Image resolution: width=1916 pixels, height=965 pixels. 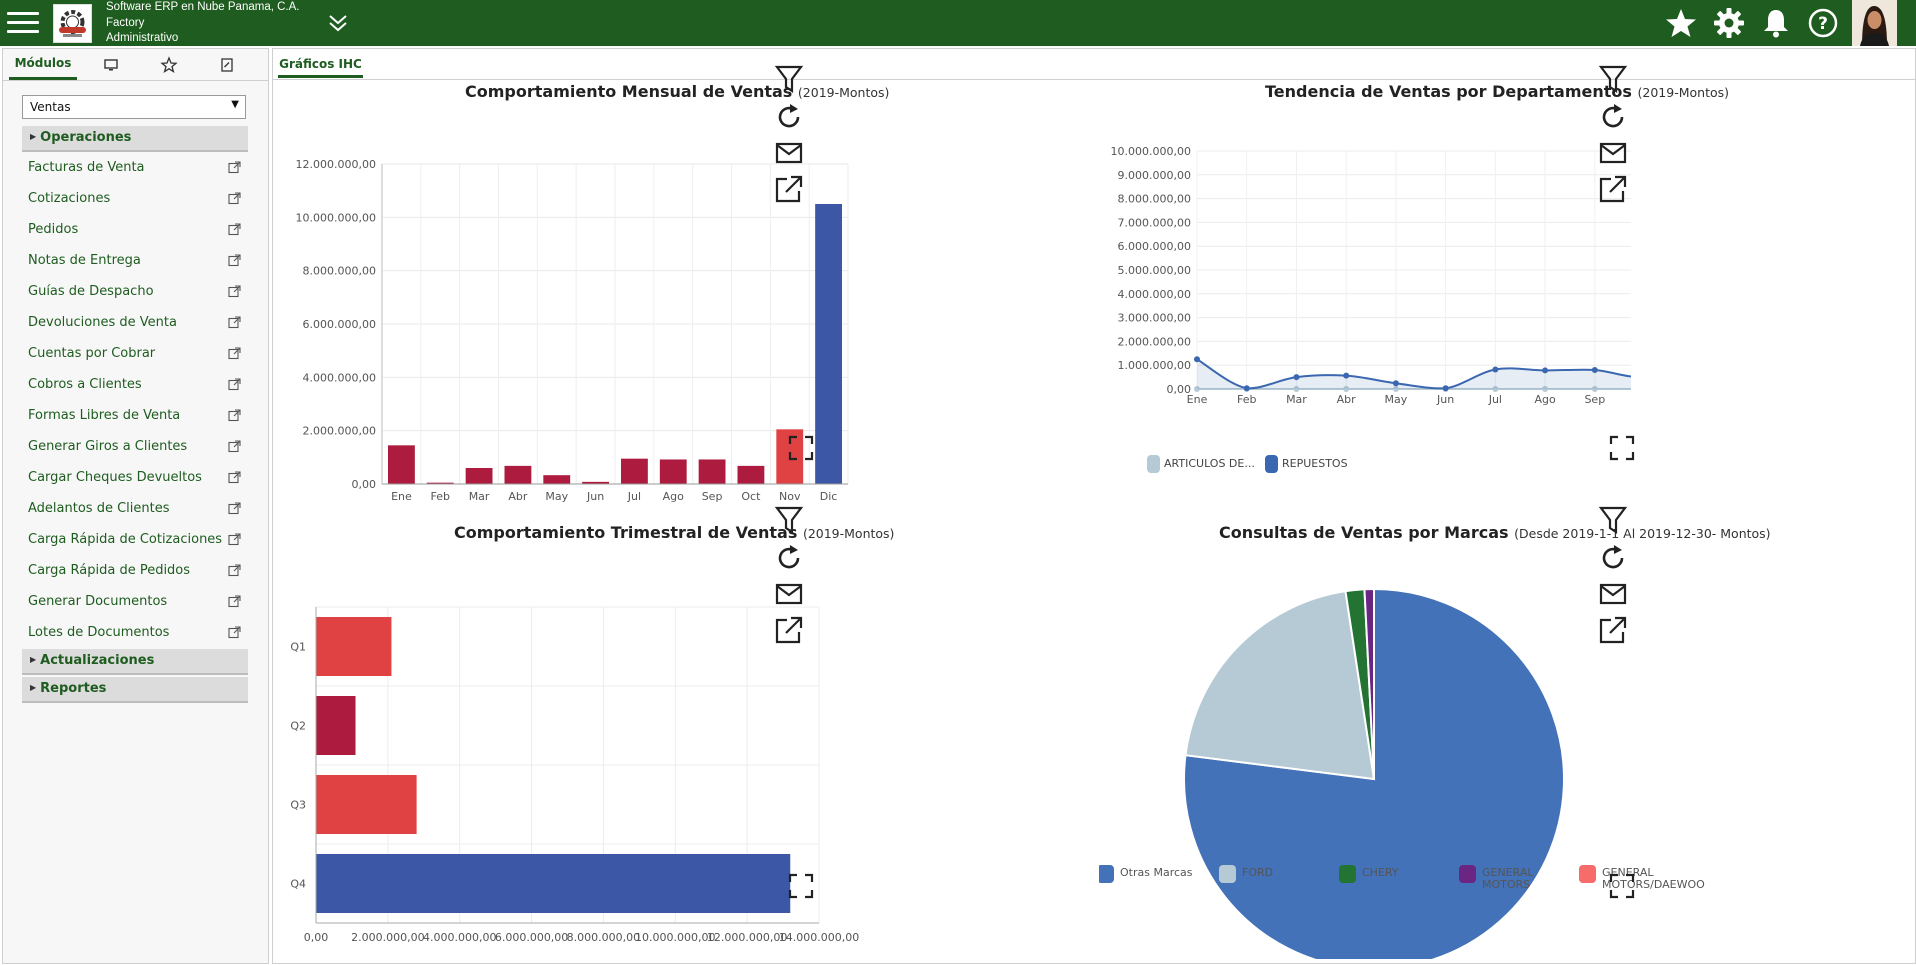 What do you see at coordinates (135, 543) in the screenshot?
I see `menu-item: Carga Rápida de Cotizaciones` at bounding box center [135, 543].